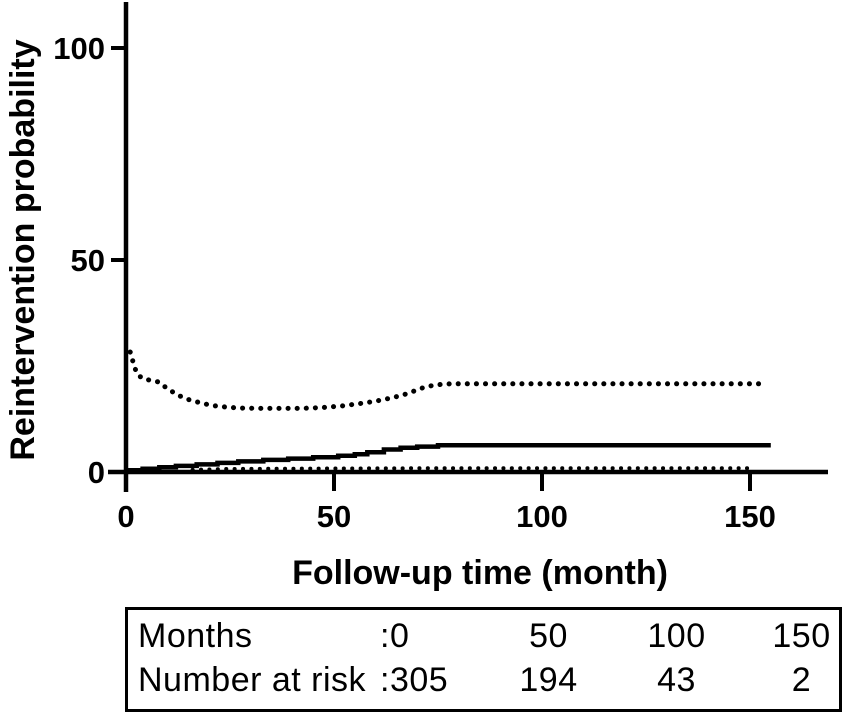  I want to click on cell-value: 43, so click(676, 680).